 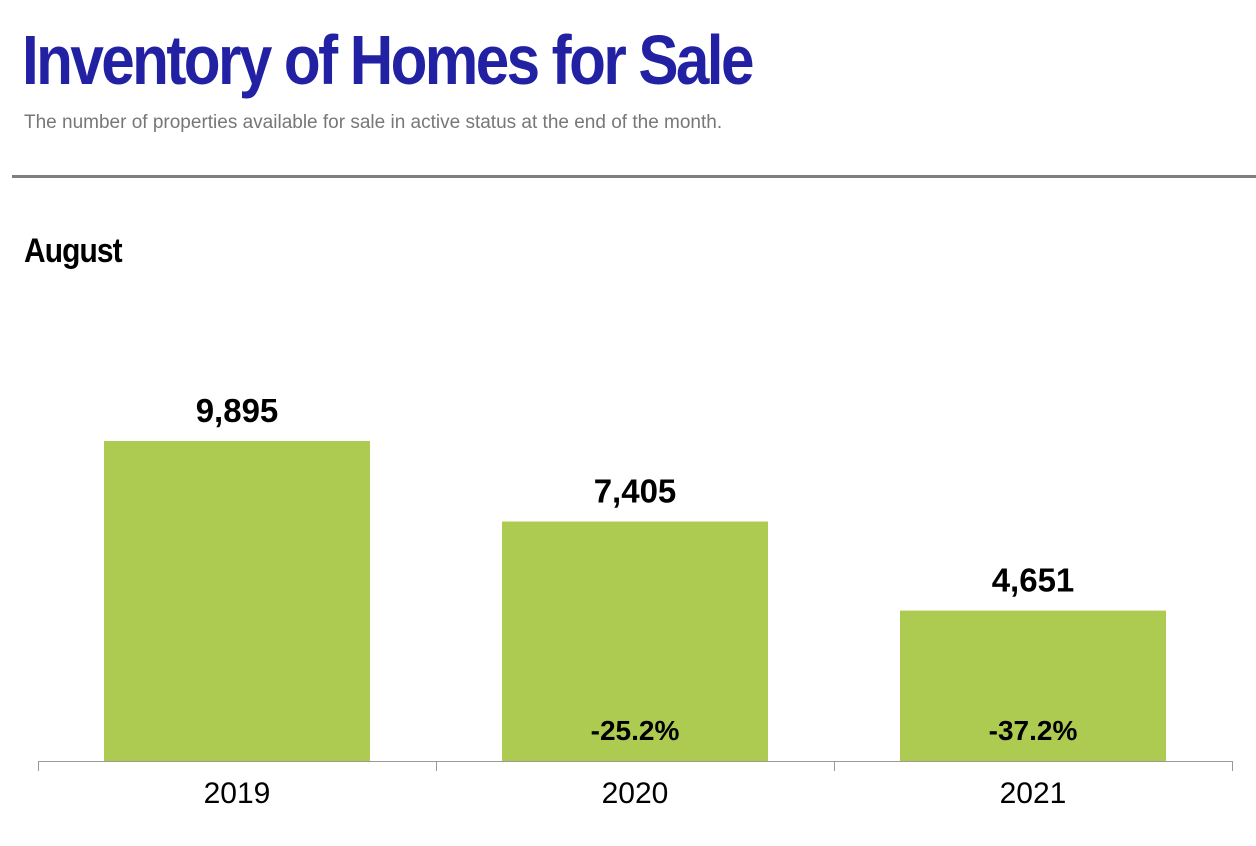 I want to click on page-title: Inventory of Homes for Sale, so click(x=388, y=60).